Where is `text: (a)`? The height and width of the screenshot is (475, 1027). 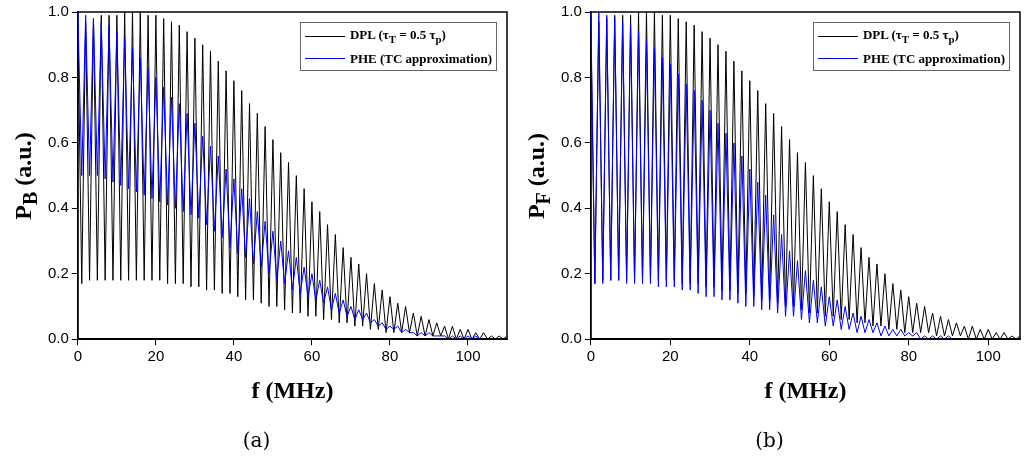 text: (a) is located at coordinates (256, 440).